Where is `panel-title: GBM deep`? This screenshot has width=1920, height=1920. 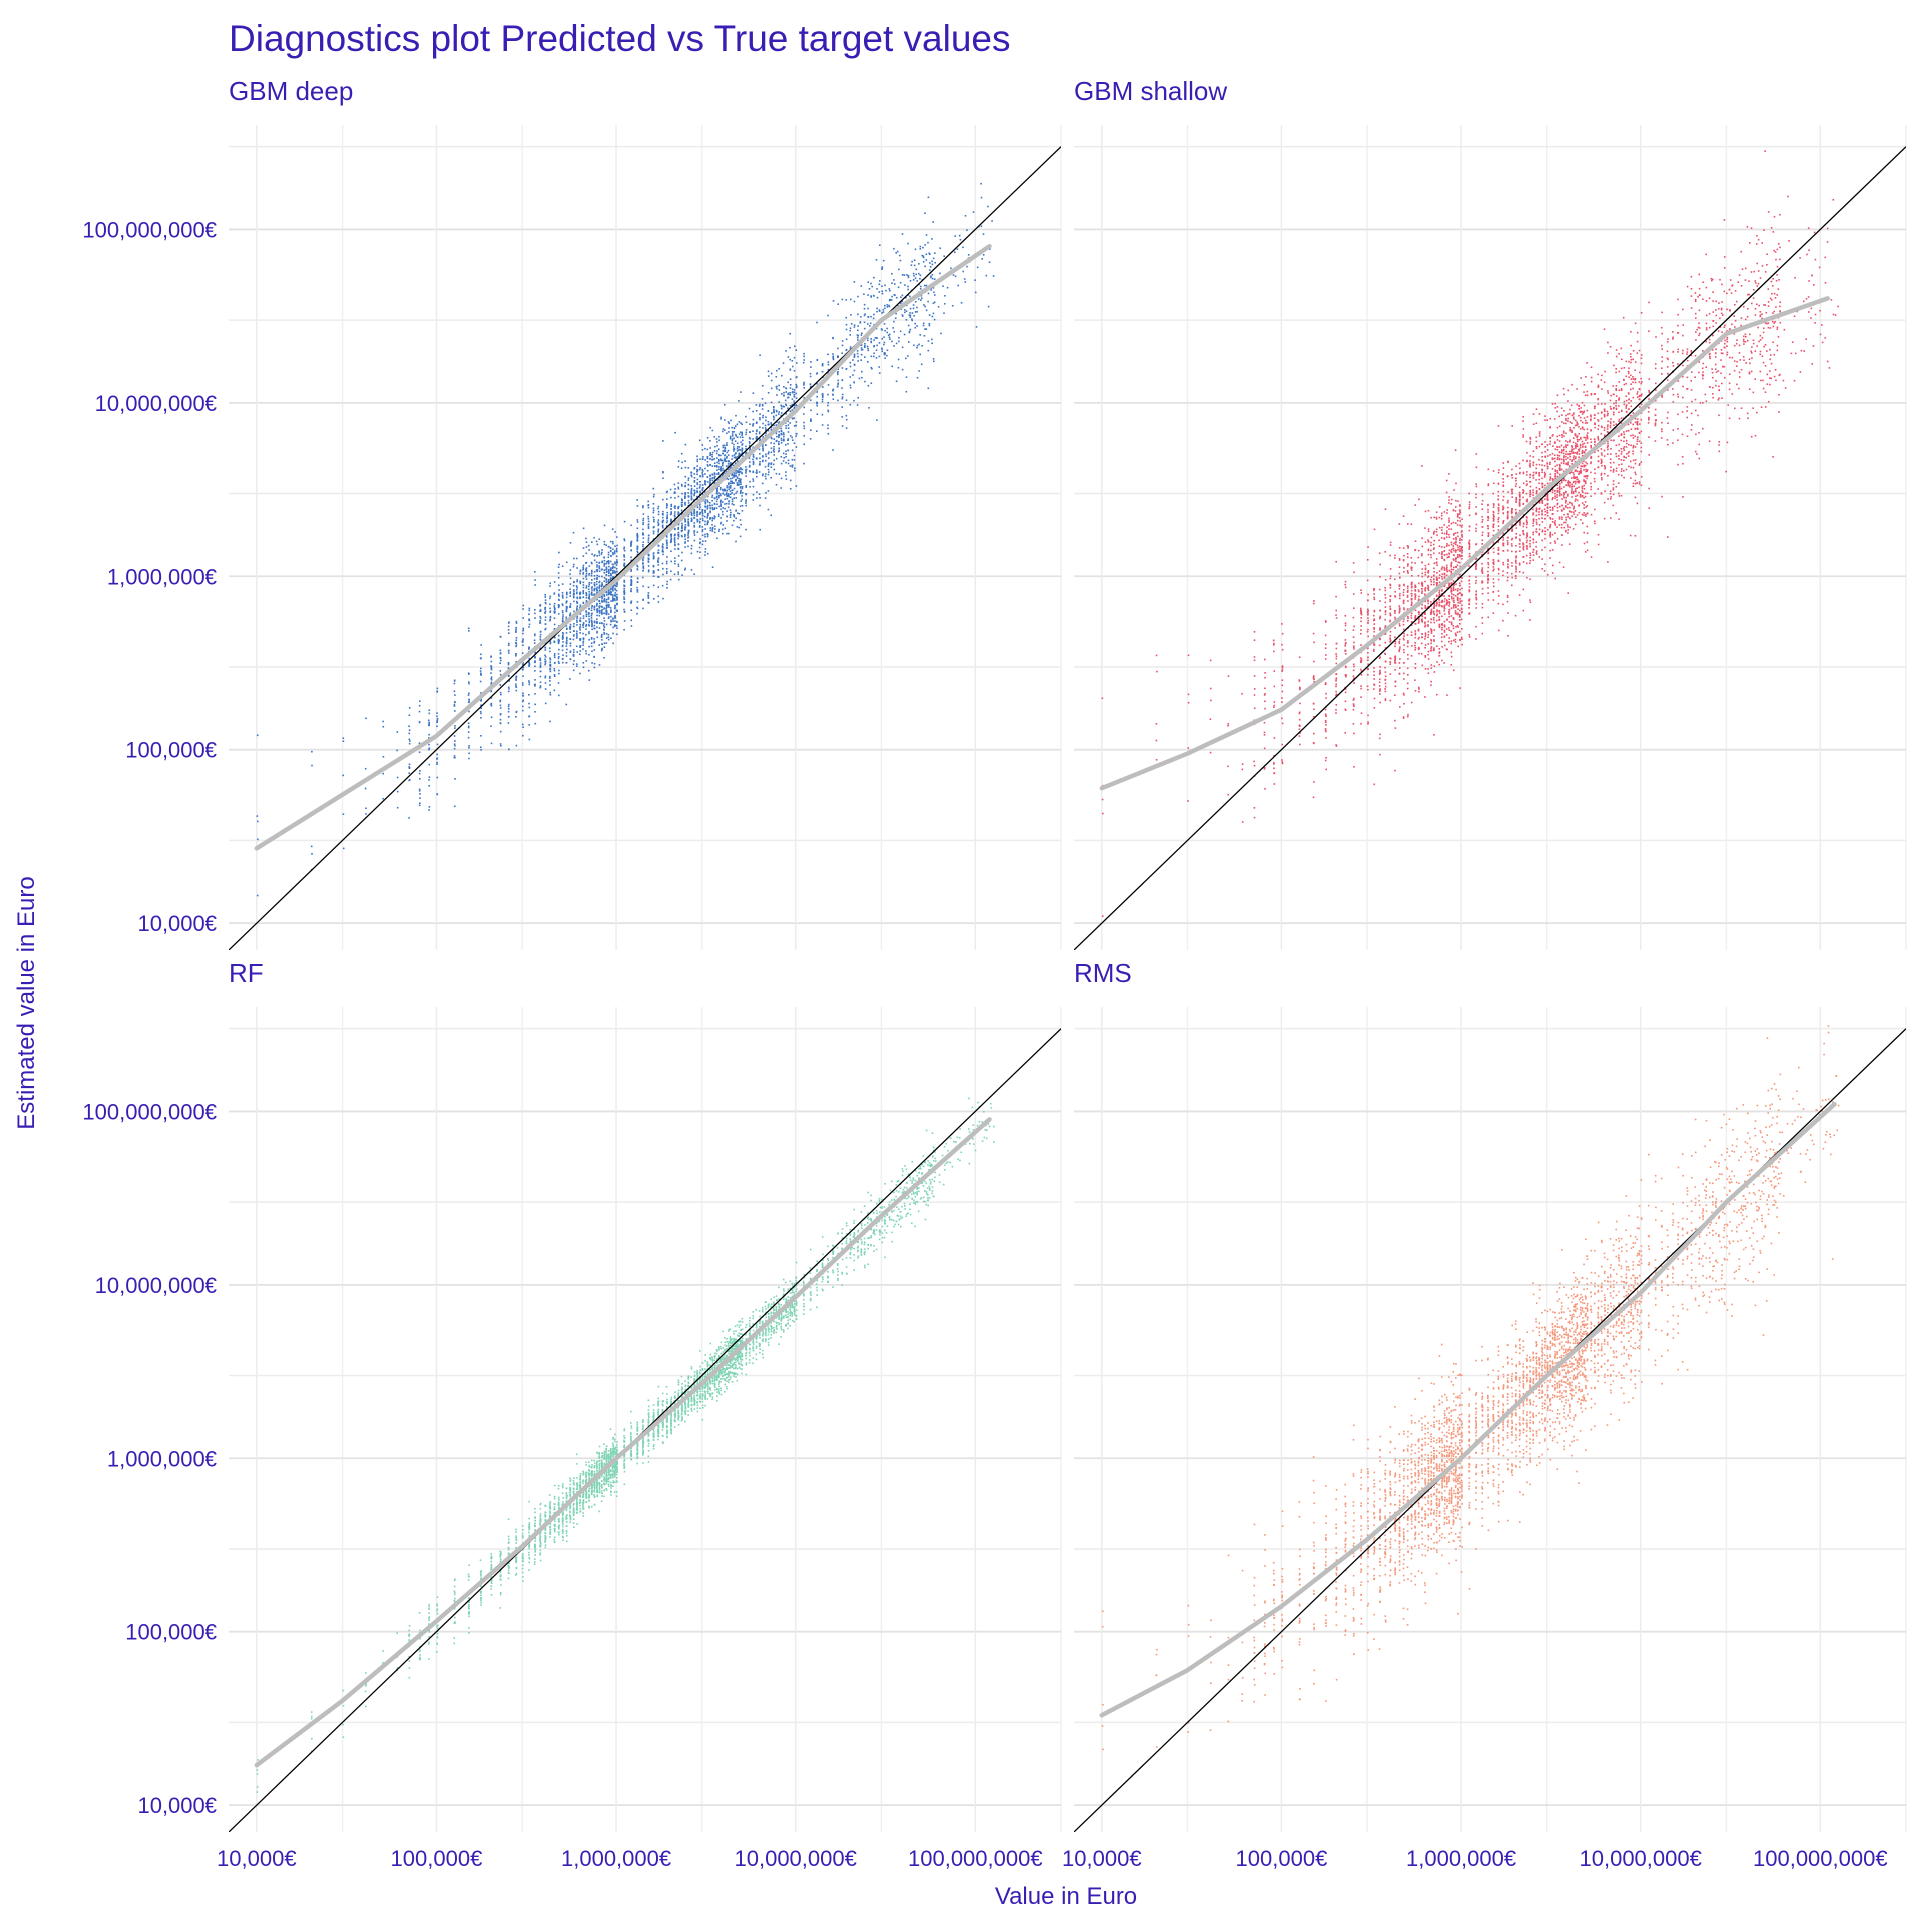 panel-title: GBM deep is located at coordinates (291, 91).